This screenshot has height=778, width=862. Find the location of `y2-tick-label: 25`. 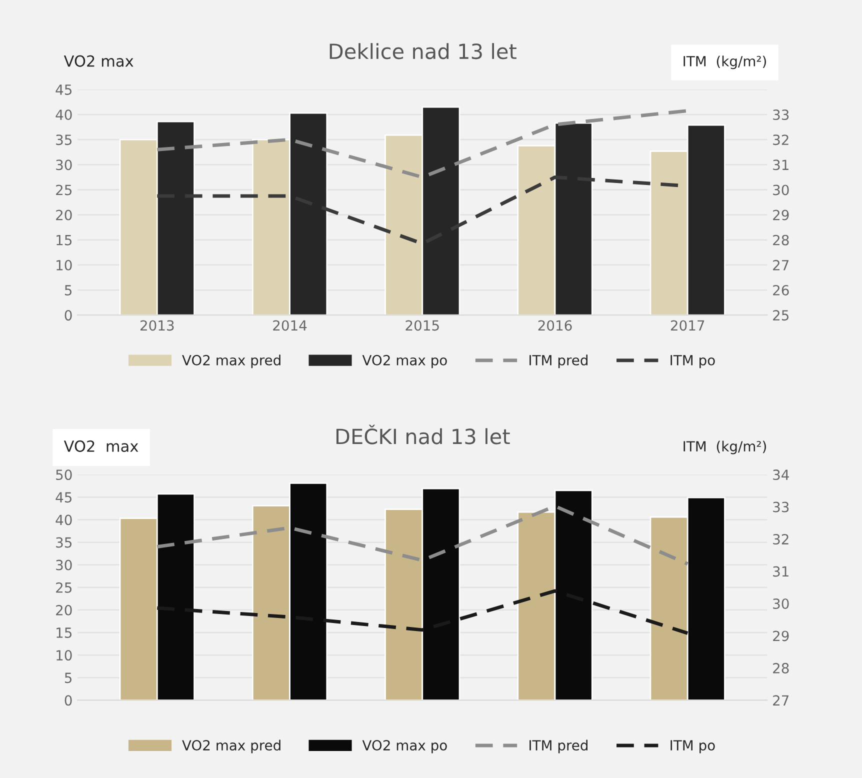

y2-tick-label: 25 is located at coordinates (780, 315).